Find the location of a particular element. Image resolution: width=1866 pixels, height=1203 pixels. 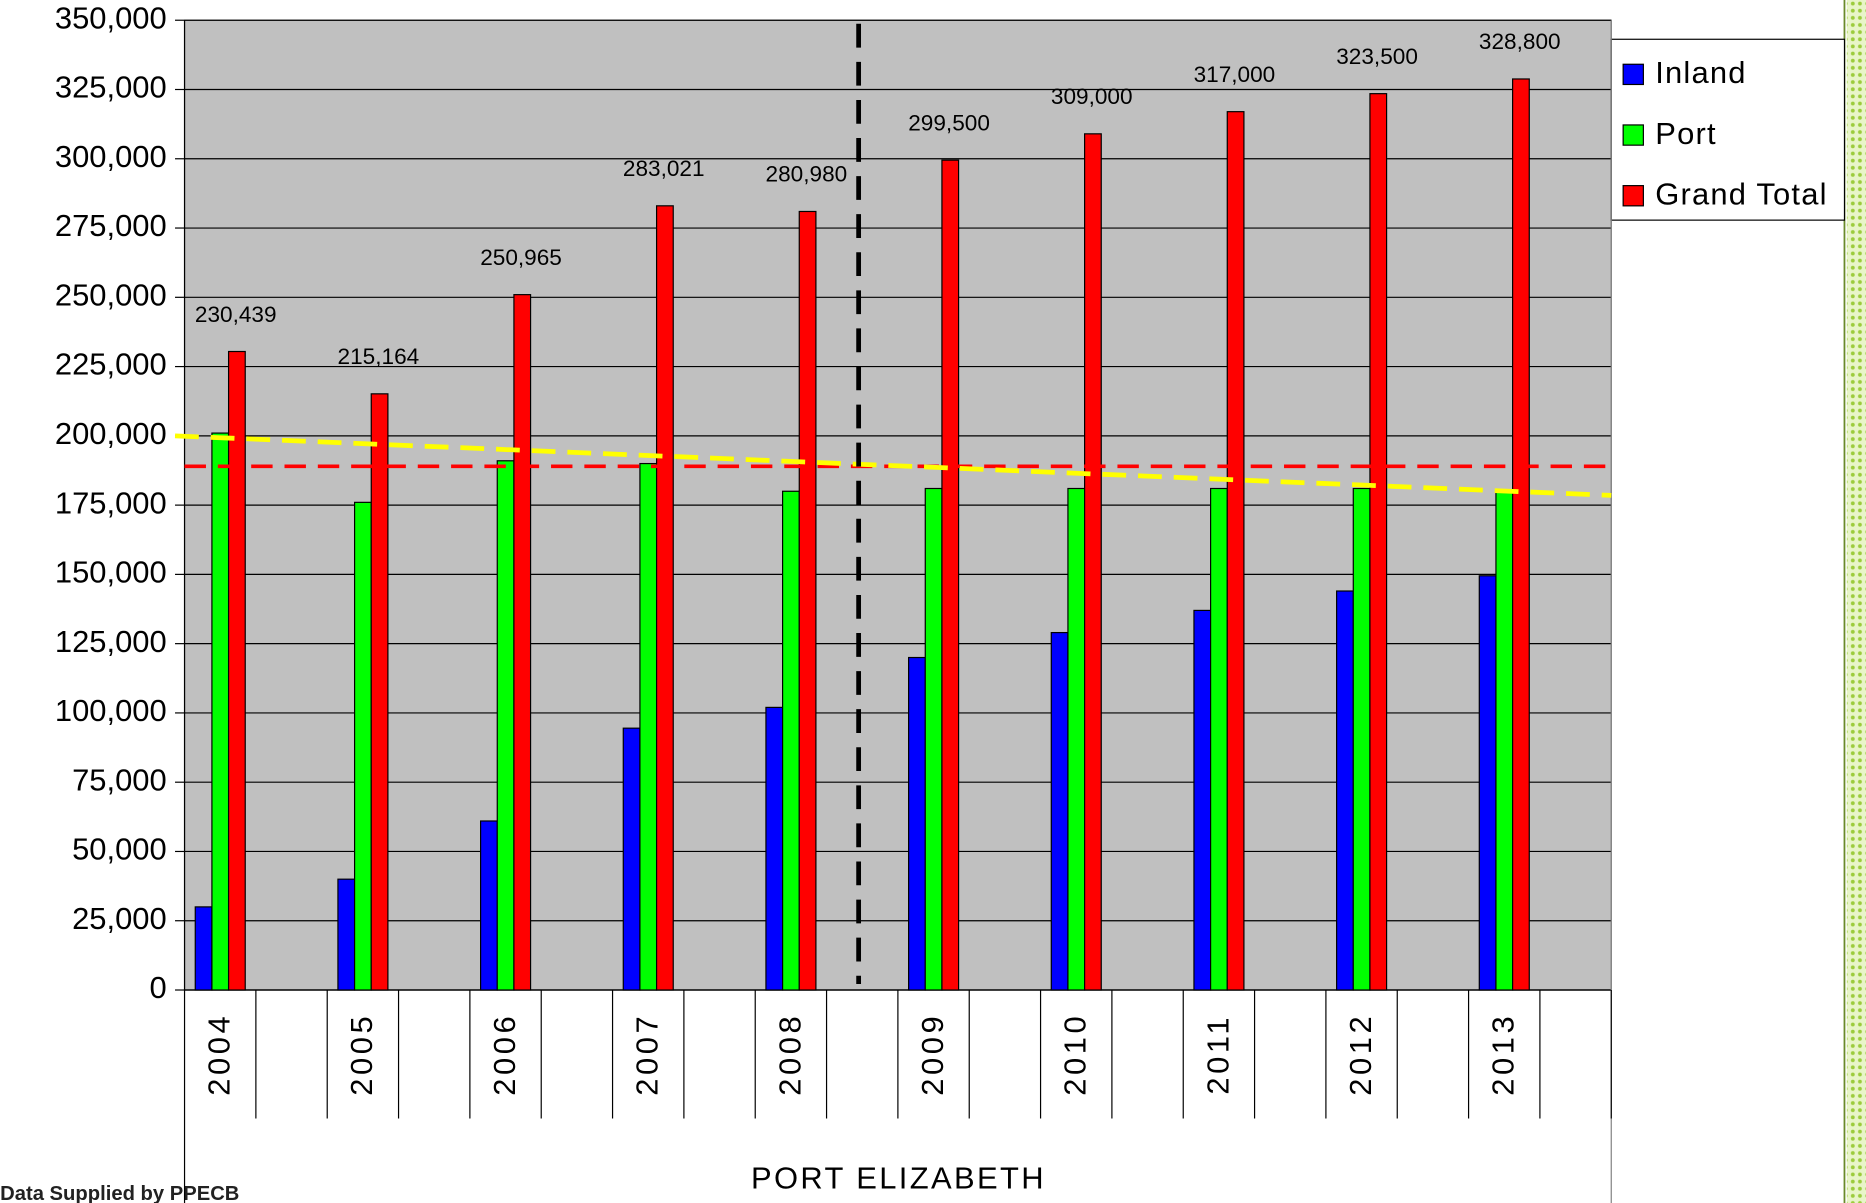

x-tick-label: 2004 is located at coordinates (219, 1054).